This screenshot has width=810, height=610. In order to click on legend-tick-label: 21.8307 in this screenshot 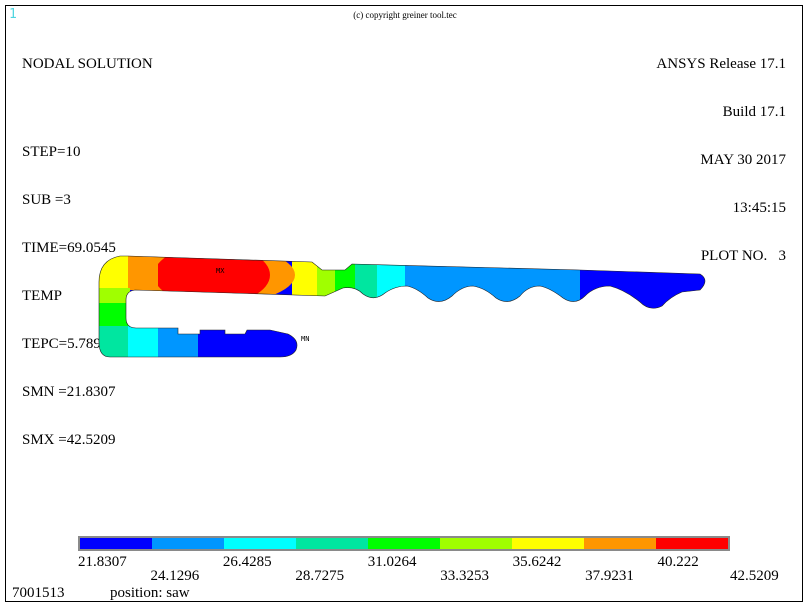, I will do `click(102, 562)`.